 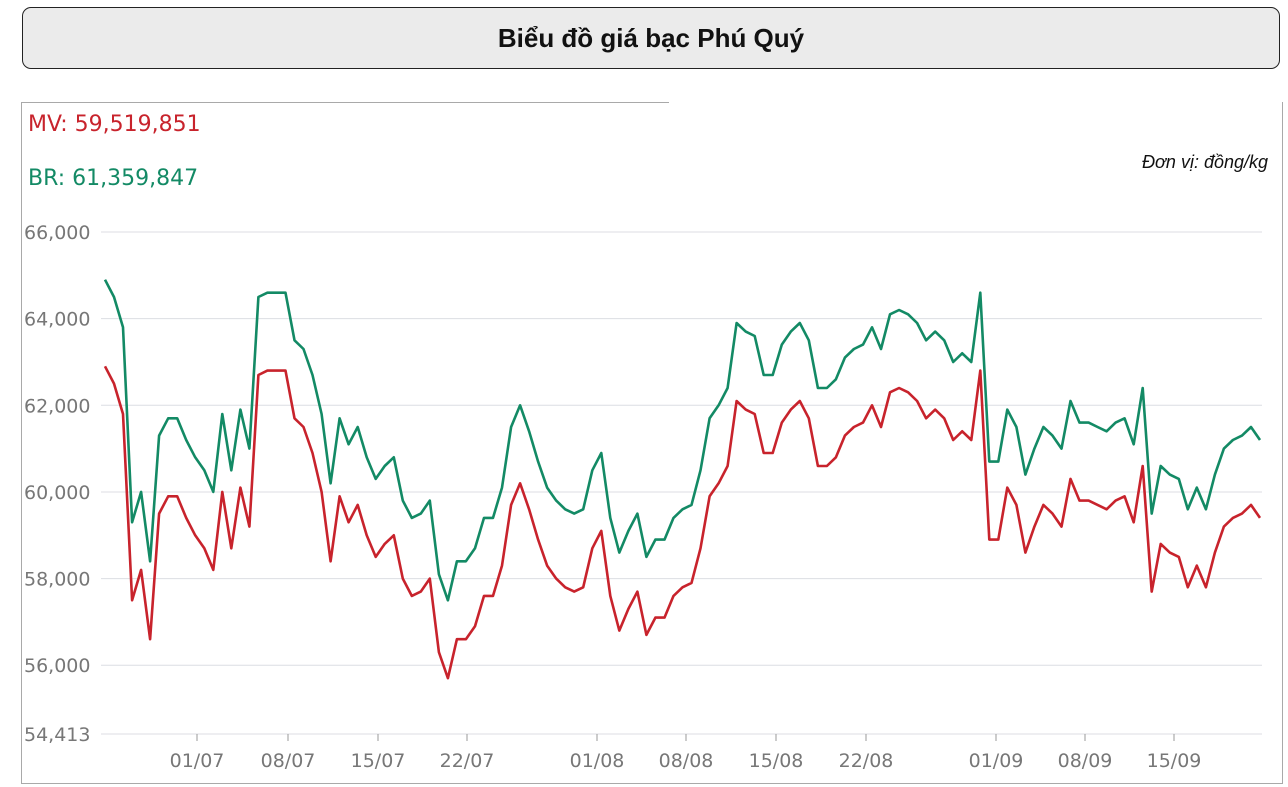 I want to click on x-tick-label: 15/09, so click(x=1174, y=761).